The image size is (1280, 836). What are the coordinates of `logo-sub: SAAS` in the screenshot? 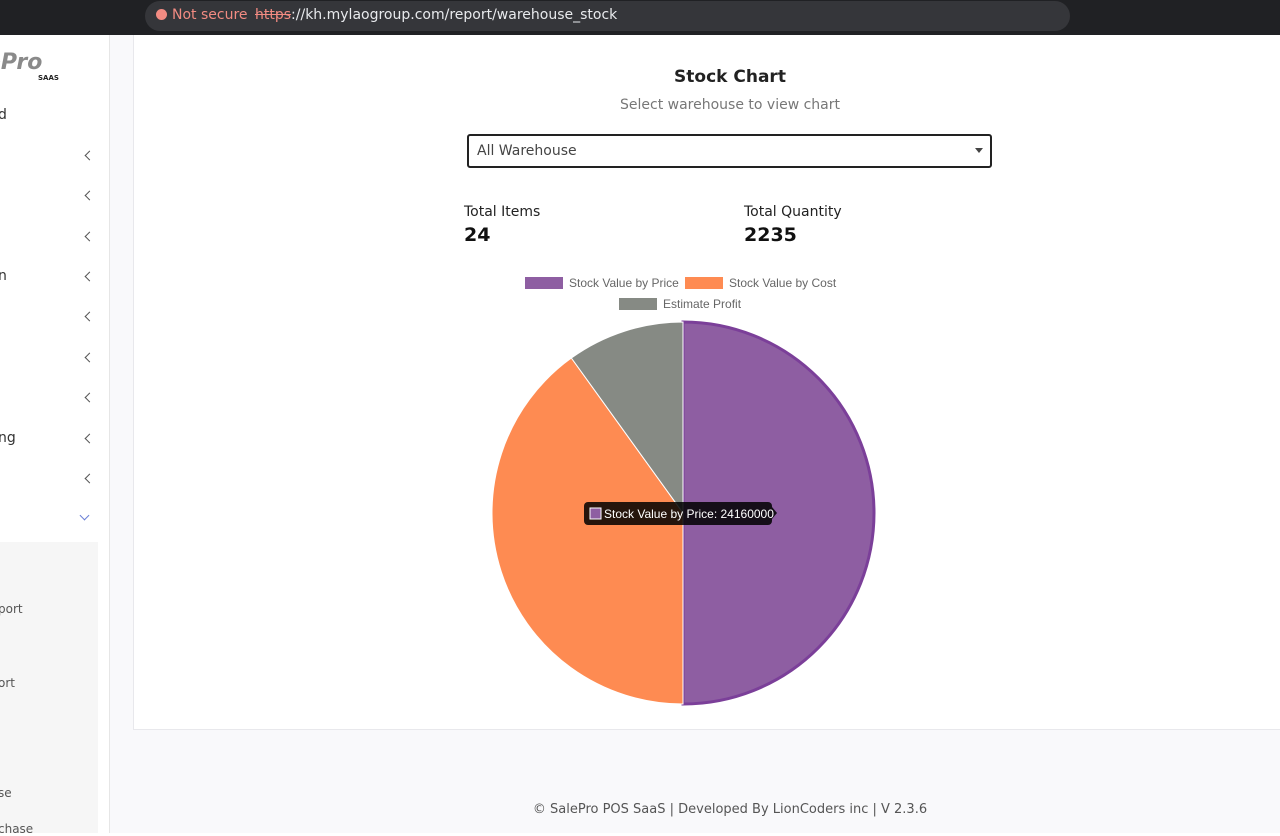 It's located at (48, 78).